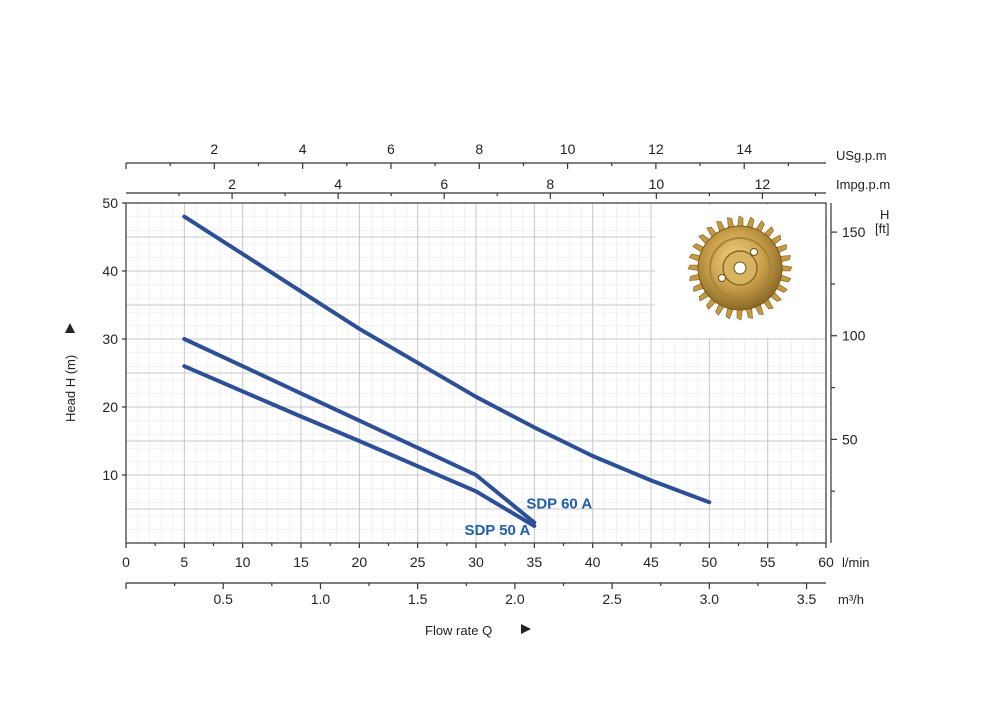  Describe the element at coordinates (338, 184) in the screenshot. I see `impgpm-tick-label: 4` at that location.